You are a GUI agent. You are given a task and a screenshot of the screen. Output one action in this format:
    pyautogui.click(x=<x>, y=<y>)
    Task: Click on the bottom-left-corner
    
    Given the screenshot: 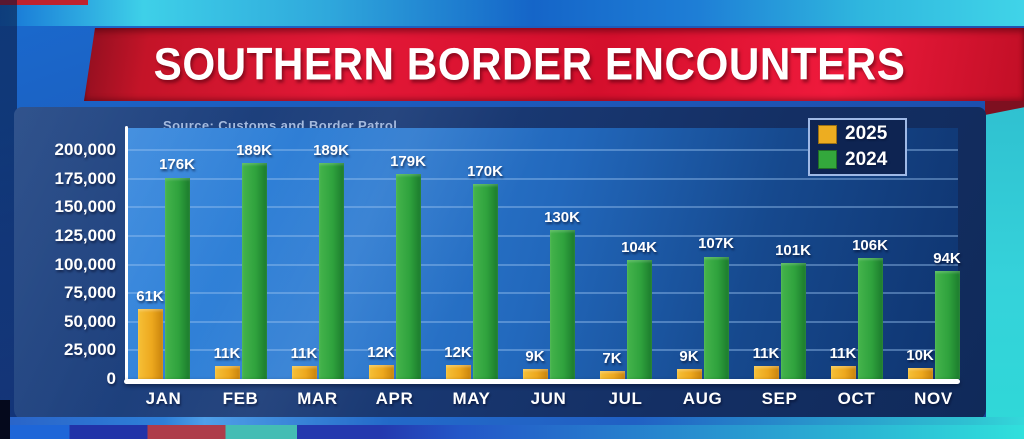 What is the action you would take?
    pyautogui.click(x=5, y=419)
    